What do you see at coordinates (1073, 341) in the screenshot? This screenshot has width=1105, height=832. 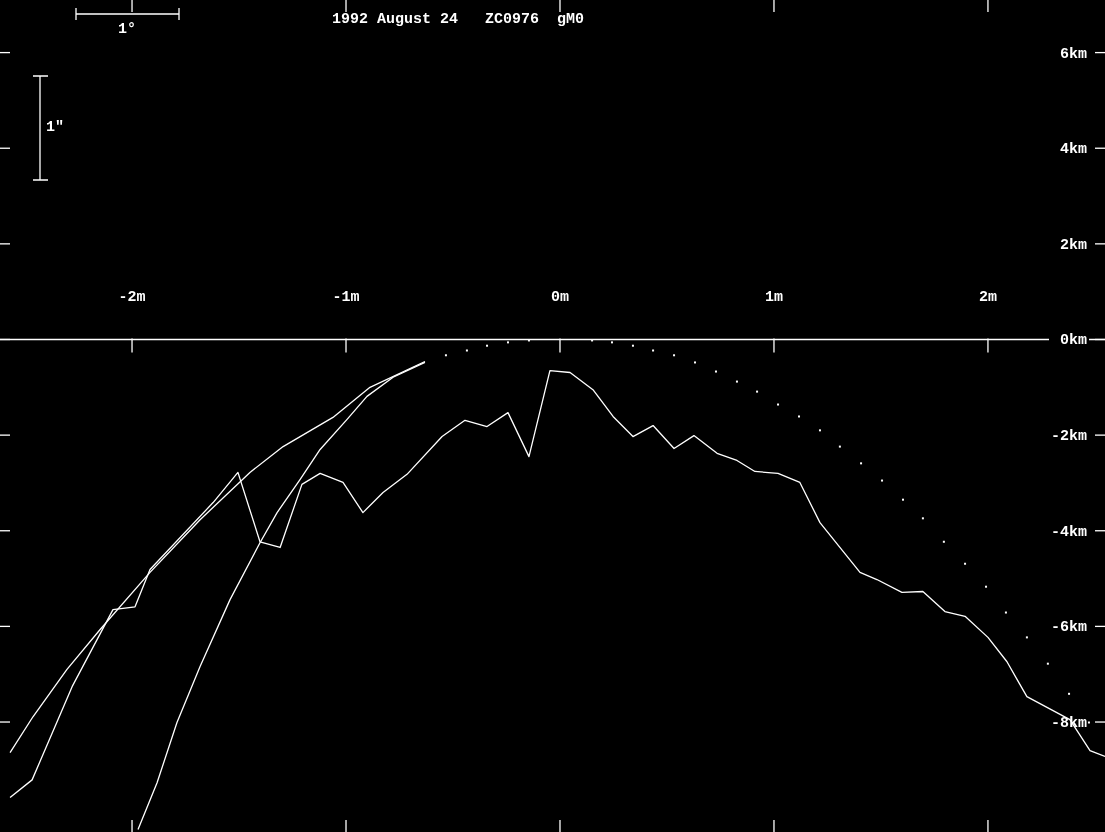 I see `y-tick-label: 0km` at bounding box center [1073, 341].